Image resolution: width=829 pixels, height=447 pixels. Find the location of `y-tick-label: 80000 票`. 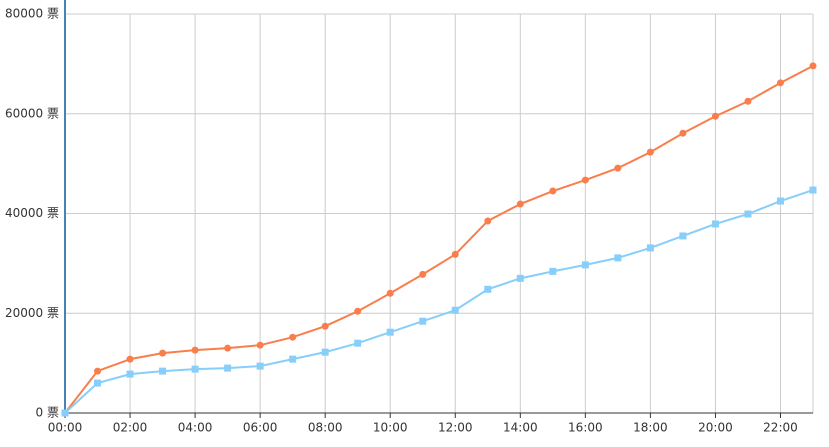

y-tick-label: 80000 票 is located at coordinates (32, 14).